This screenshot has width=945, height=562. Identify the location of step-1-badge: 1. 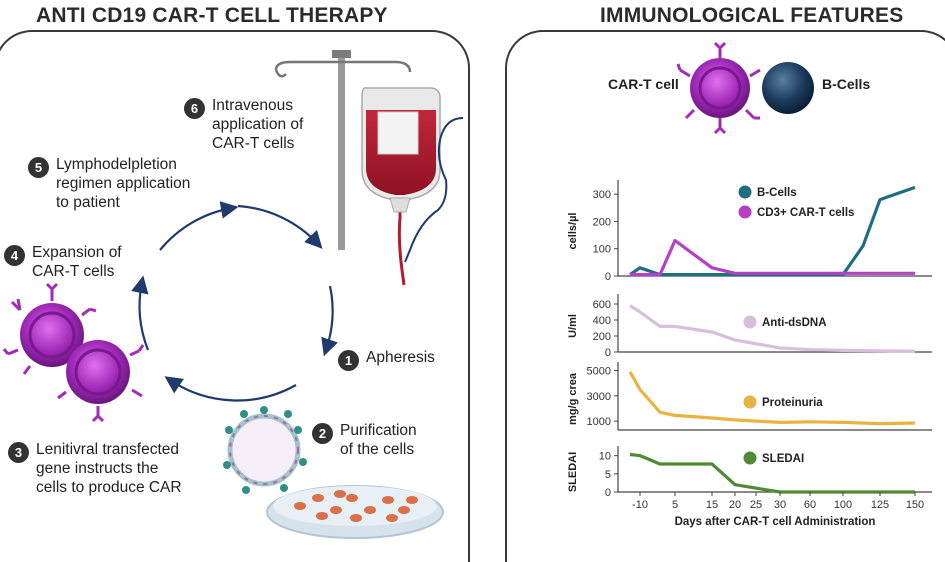
(348, 360).